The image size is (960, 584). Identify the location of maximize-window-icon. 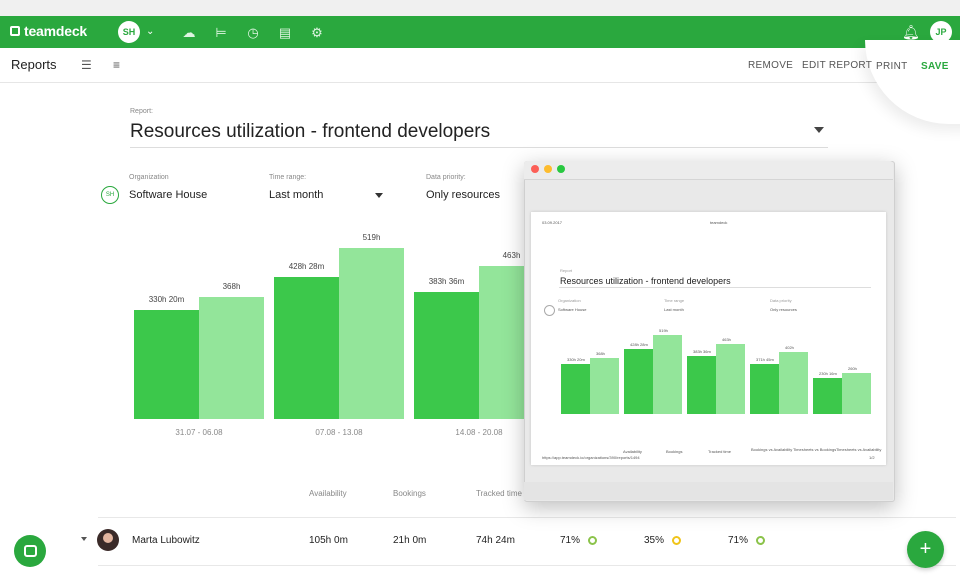
(561, 169).